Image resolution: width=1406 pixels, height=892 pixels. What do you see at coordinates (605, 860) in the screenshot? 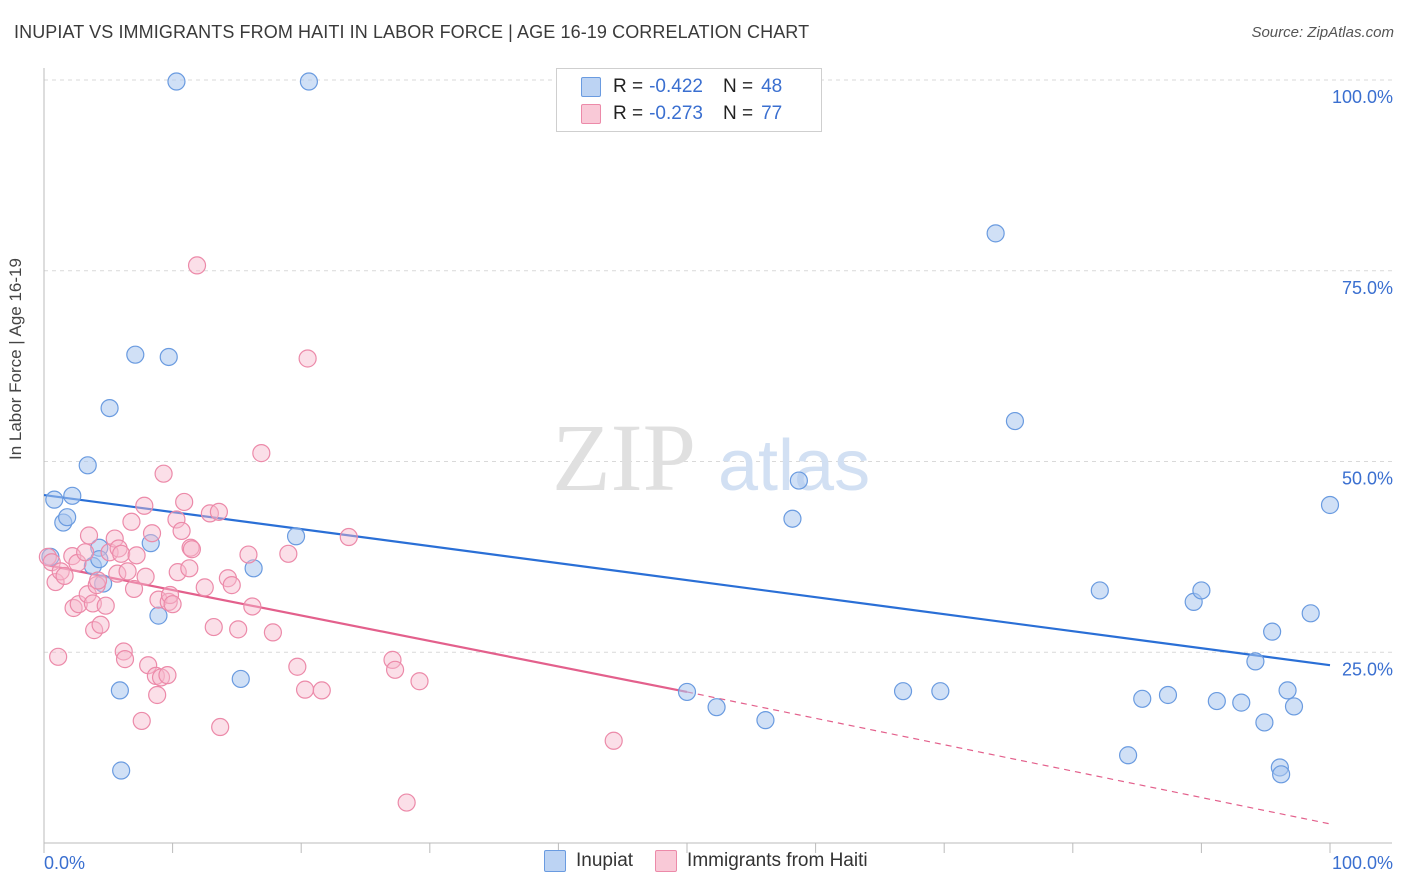
I see `legend-label-inupiat: Inupiat` at bounding box center [605, 860].